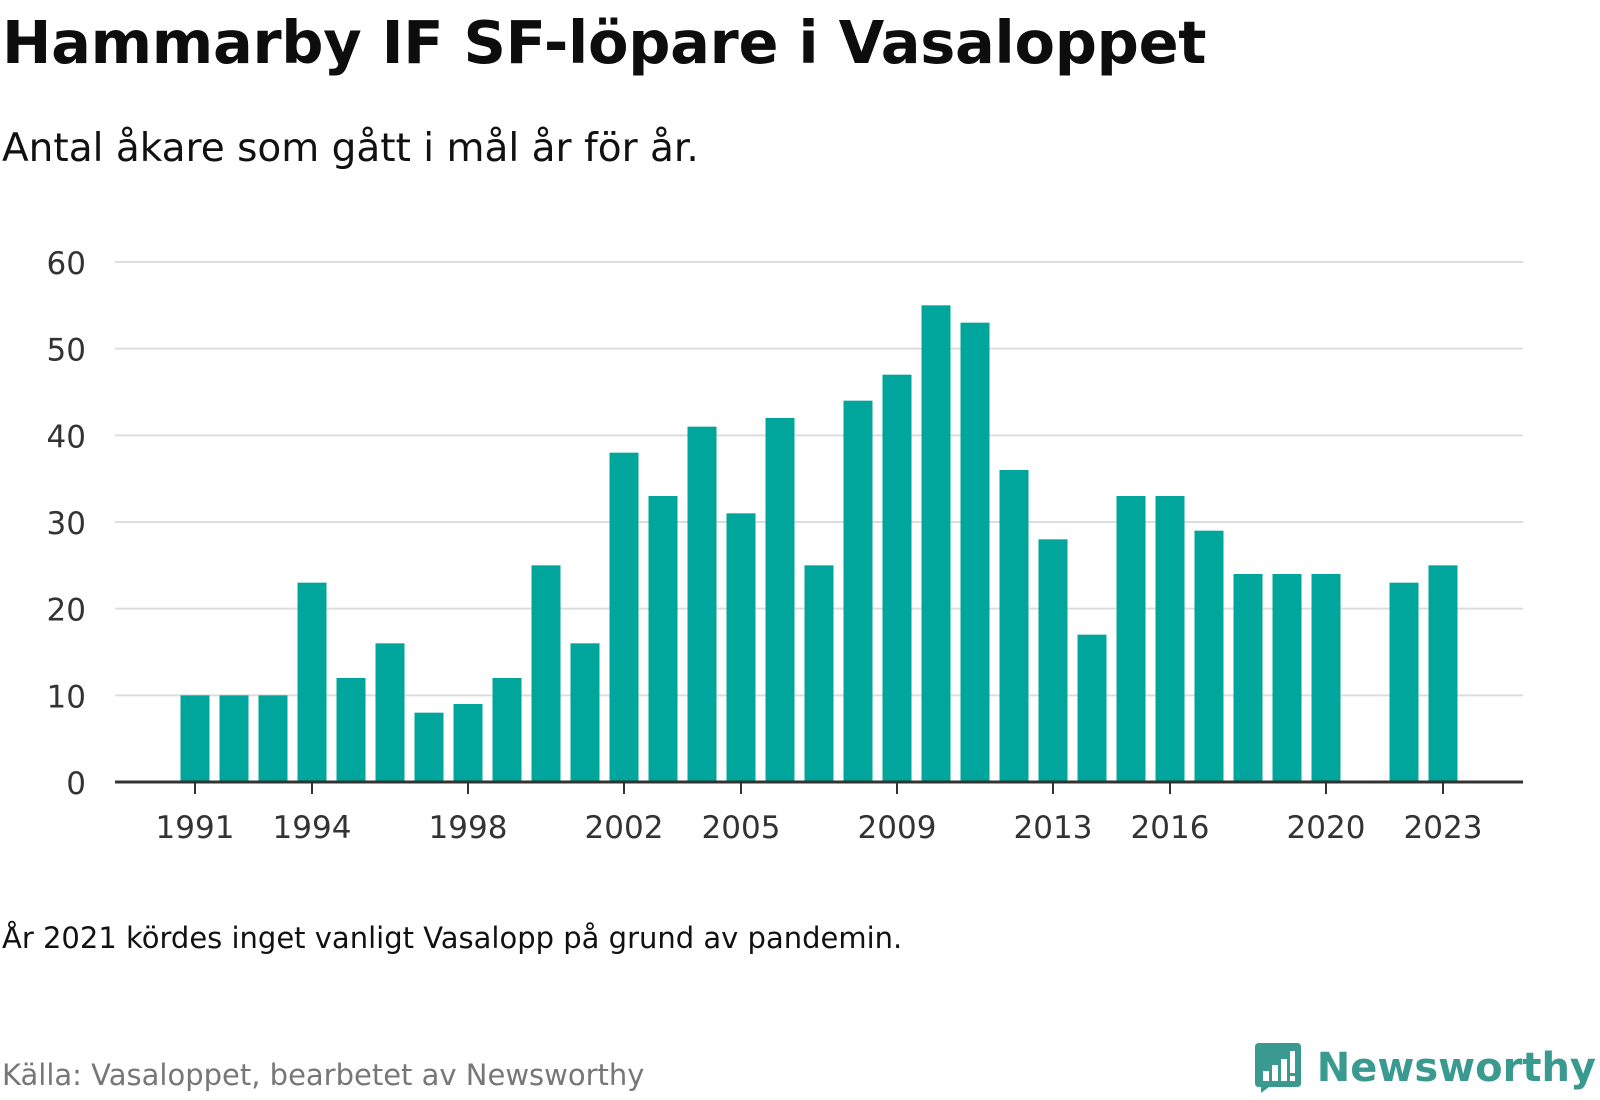 This screenshot has width=1600, height=1100. I want to click on y-tick-label: 10, so click(66, 697).